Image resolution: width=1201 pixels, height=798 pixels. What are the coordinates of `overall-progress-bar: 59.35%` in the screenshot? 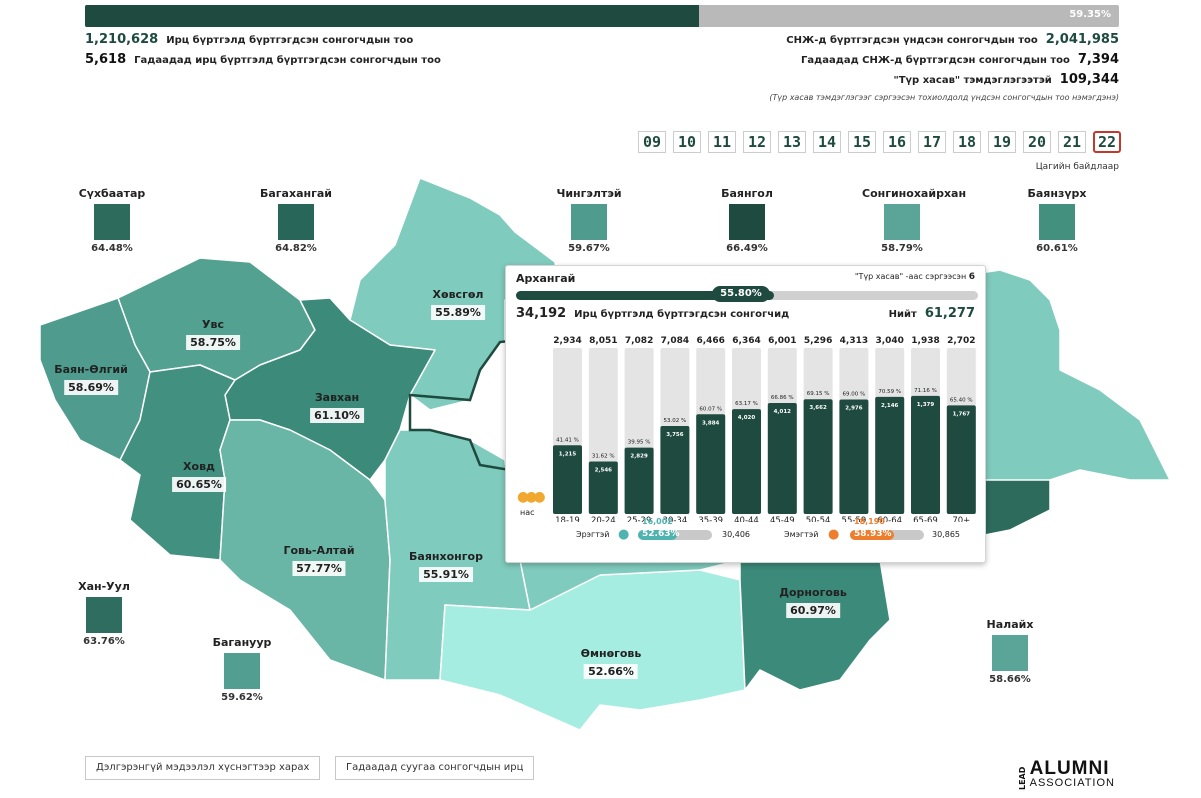 It's located at (602, 16).